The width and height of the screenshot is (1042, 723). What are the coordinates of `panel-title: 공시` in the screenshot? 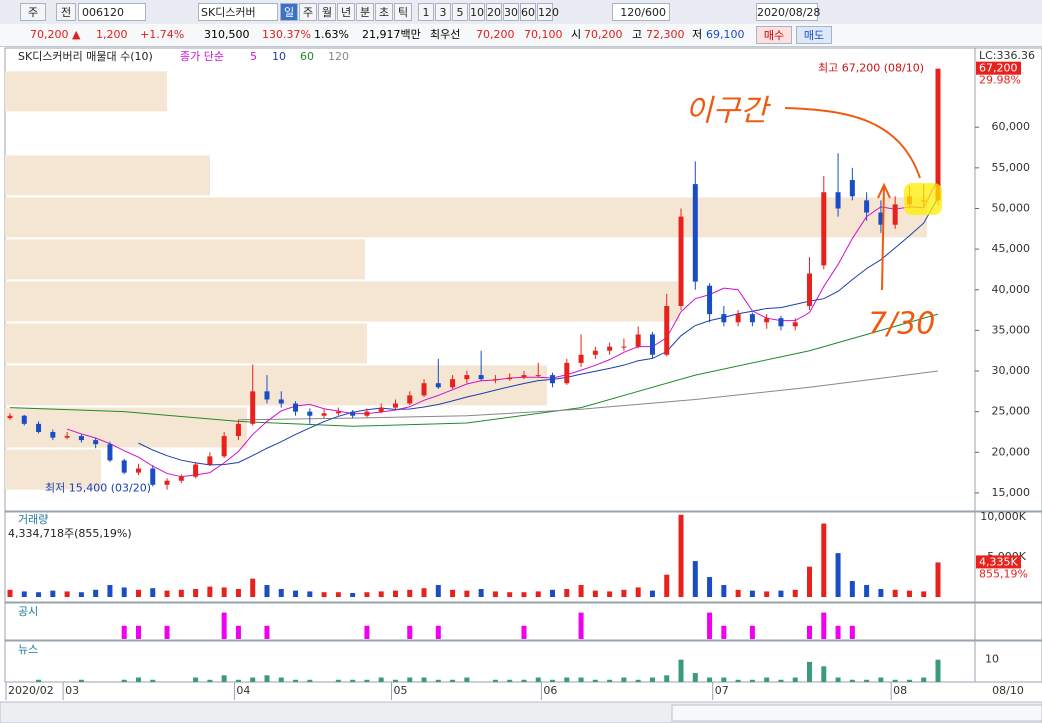 It's located at (28, 611).